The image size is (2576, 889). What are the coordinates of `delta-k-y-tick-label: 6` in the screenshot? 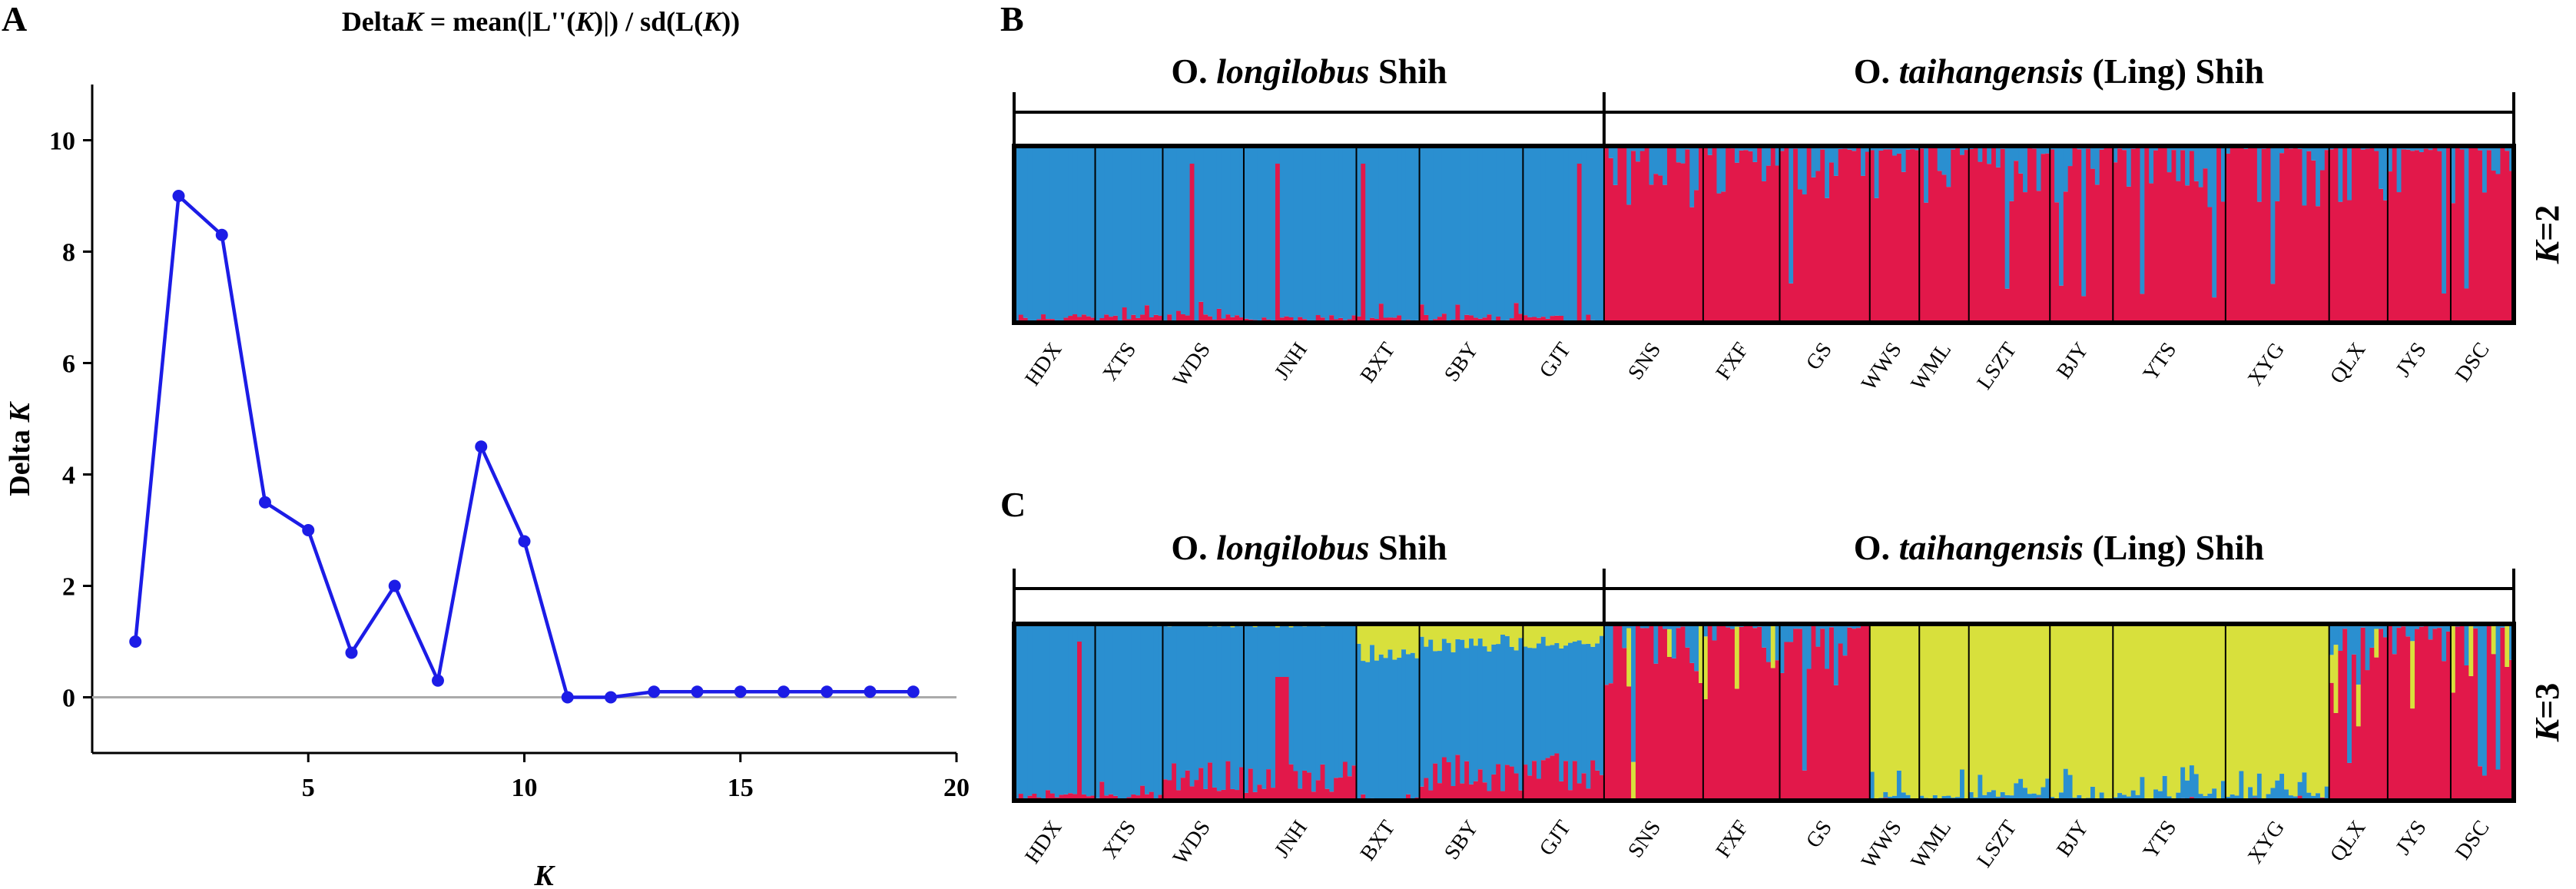 It's located at (68, 365).